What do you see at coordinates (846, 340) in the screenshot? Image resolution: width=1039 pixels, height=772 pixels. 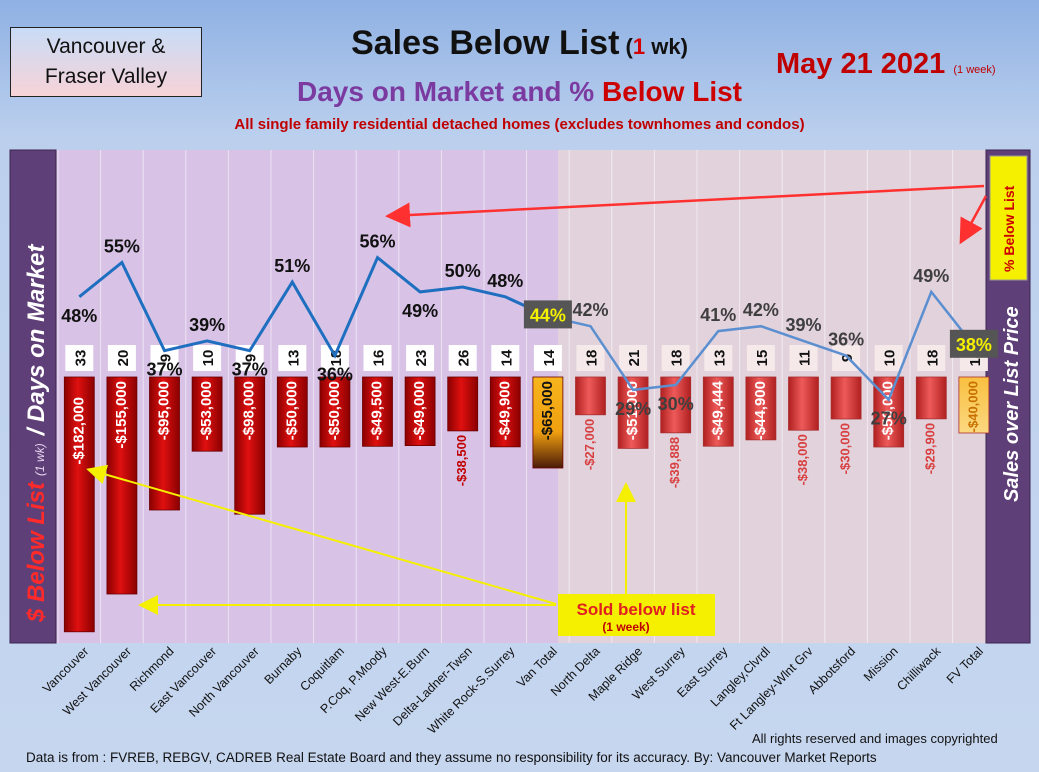 I see `pct-label: 36%` at bounding box center [846, 340].